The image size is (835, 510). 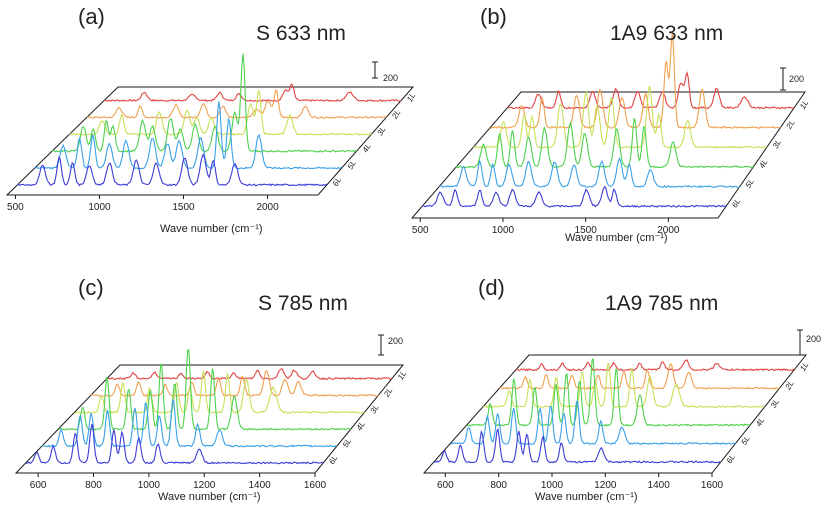 What do you see at coordinates (666, 33) in the screenshot?
I see `panel-title: 1A9 633 nm` at bounding box center [666, 33].